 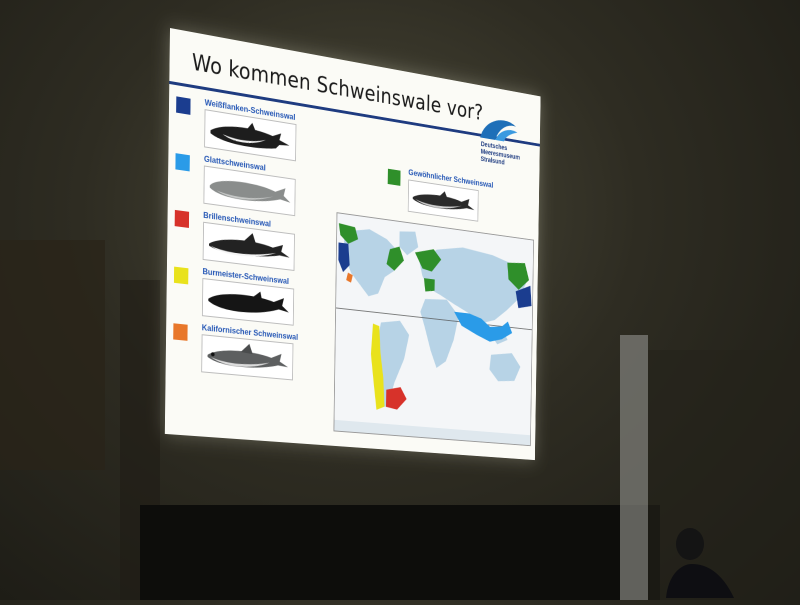 What do you see at coordinates (724, 475) in the screenshot?
I see `side-wall` at bounding box center [724, 475].